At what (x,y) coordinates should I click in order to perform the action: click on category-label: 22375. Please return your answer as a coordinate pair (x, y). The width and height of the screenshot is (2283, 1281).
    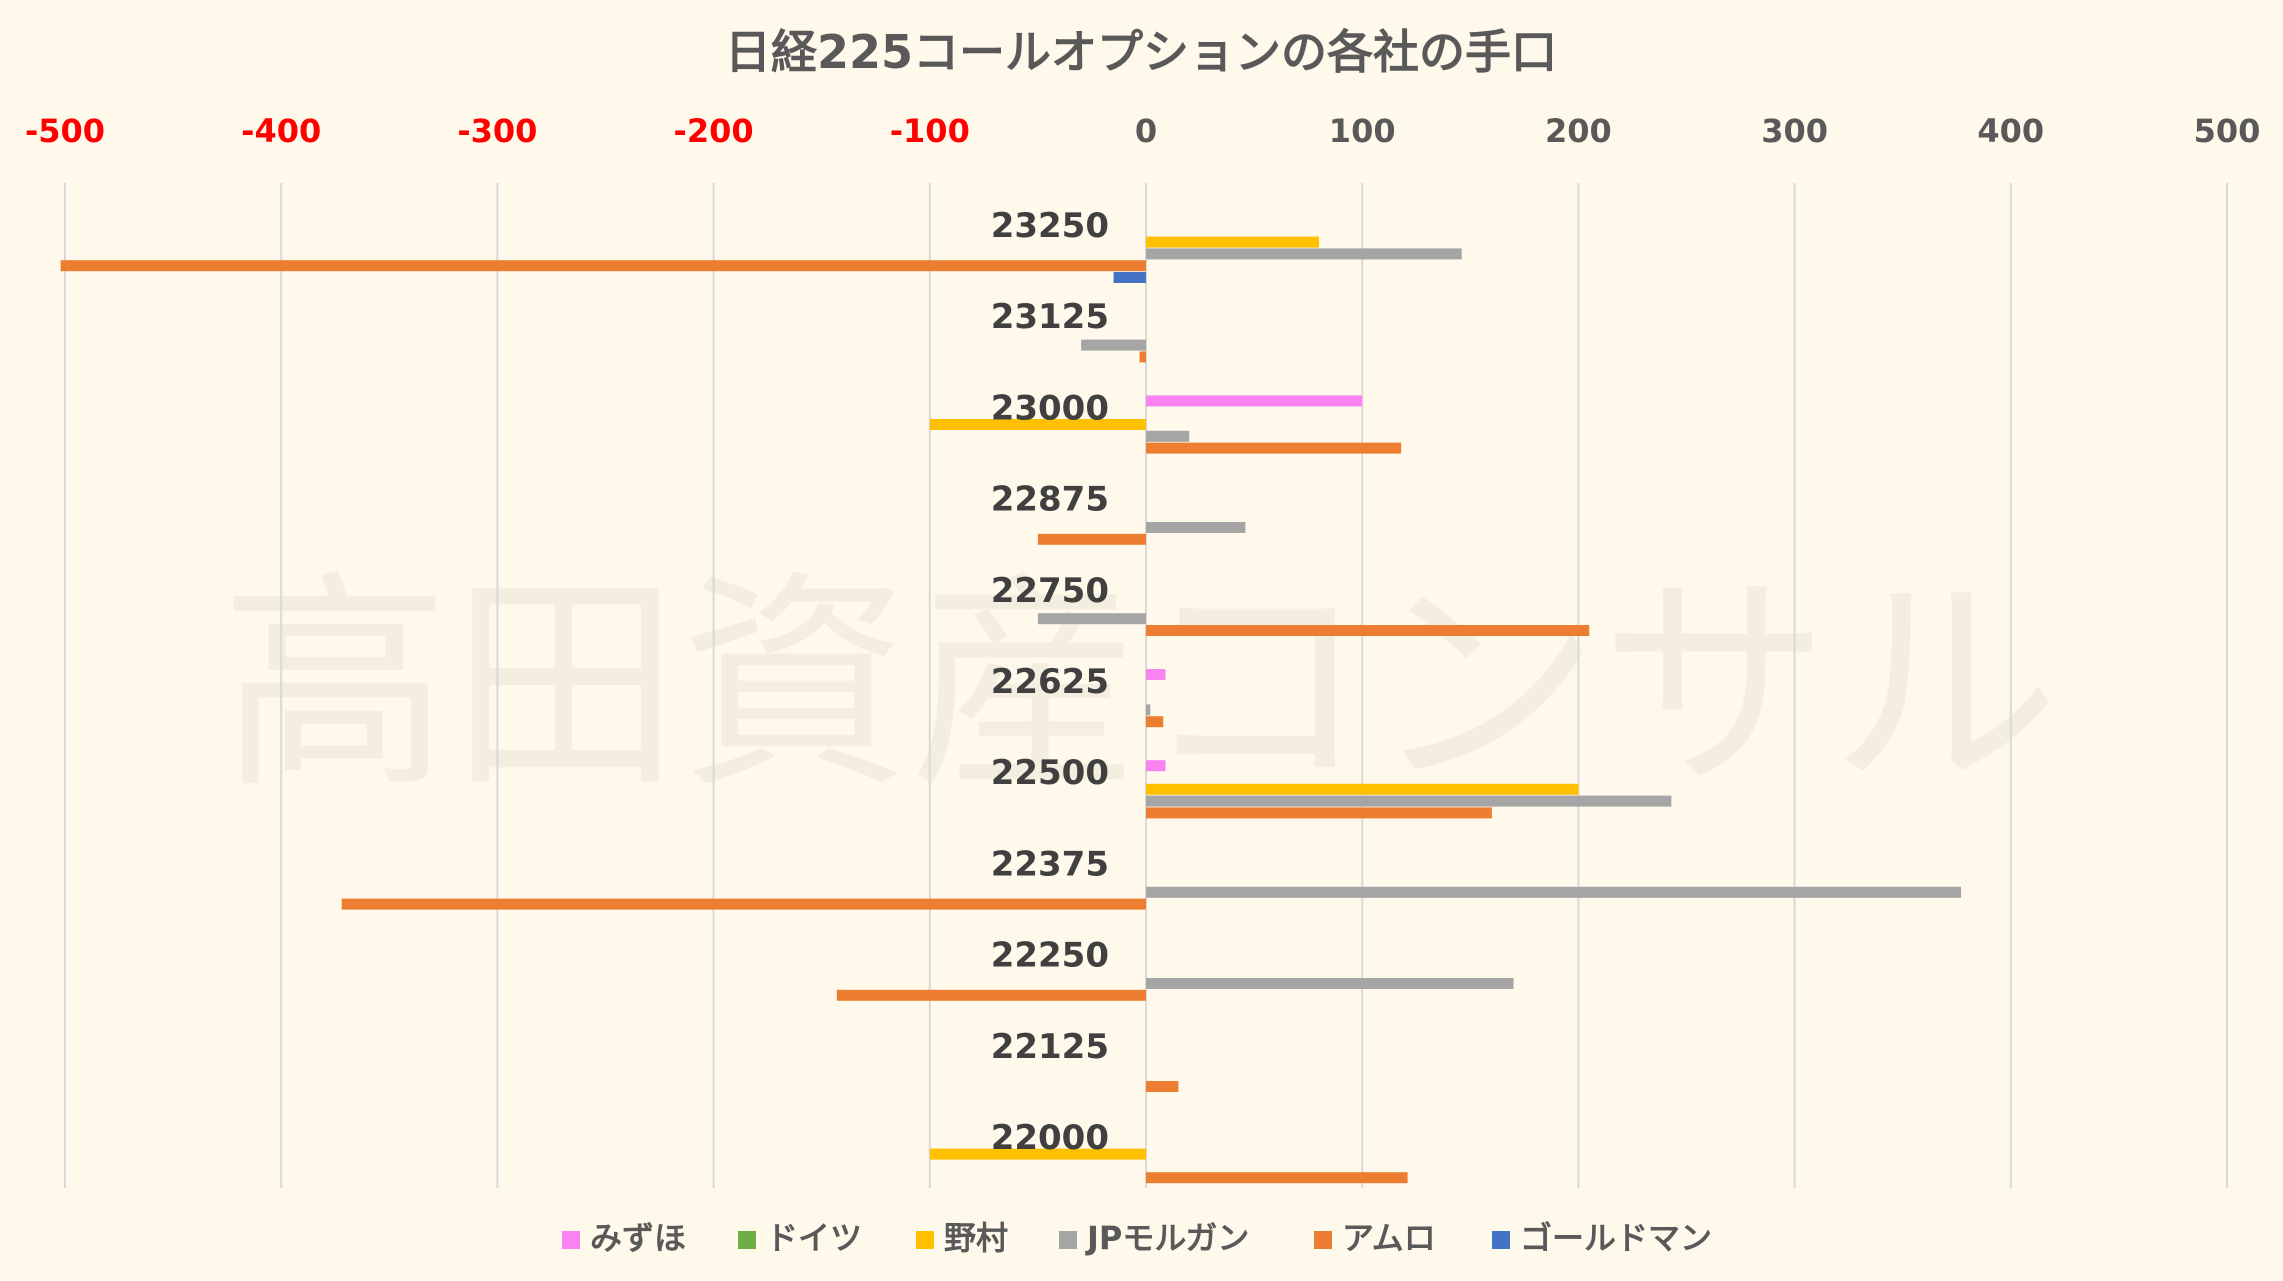
    Looking at the image, I should click on (1050, 864).